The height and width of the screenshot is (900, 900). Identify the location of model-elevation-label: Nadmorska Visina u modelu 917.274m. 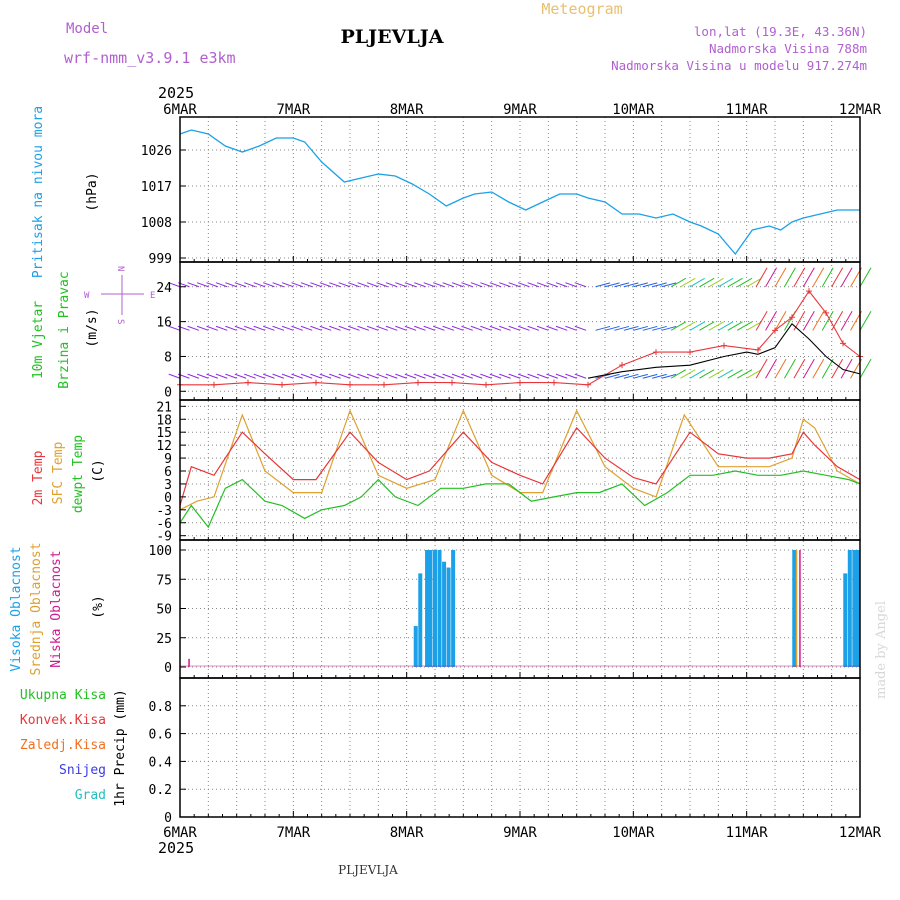
(739, 65).